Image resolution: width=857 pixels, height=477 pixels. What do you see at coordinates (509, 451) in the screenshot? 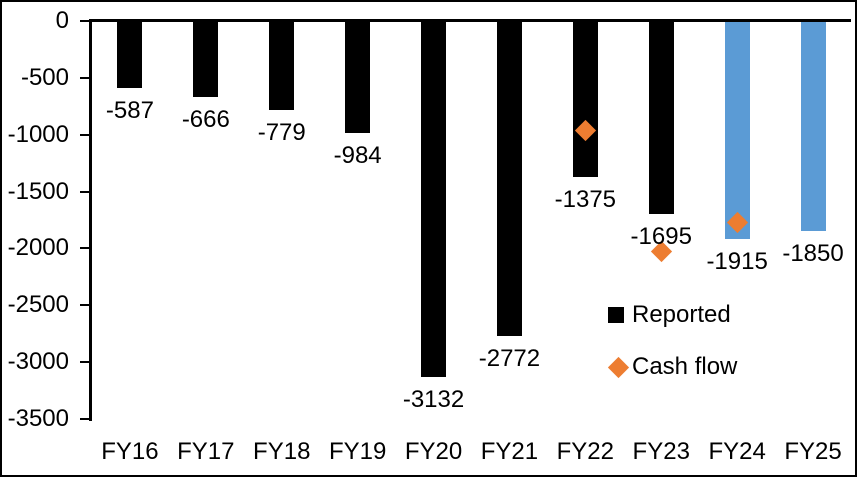
I see `x-tick-label-fy21: FY21` at bounding box center [509, 451].